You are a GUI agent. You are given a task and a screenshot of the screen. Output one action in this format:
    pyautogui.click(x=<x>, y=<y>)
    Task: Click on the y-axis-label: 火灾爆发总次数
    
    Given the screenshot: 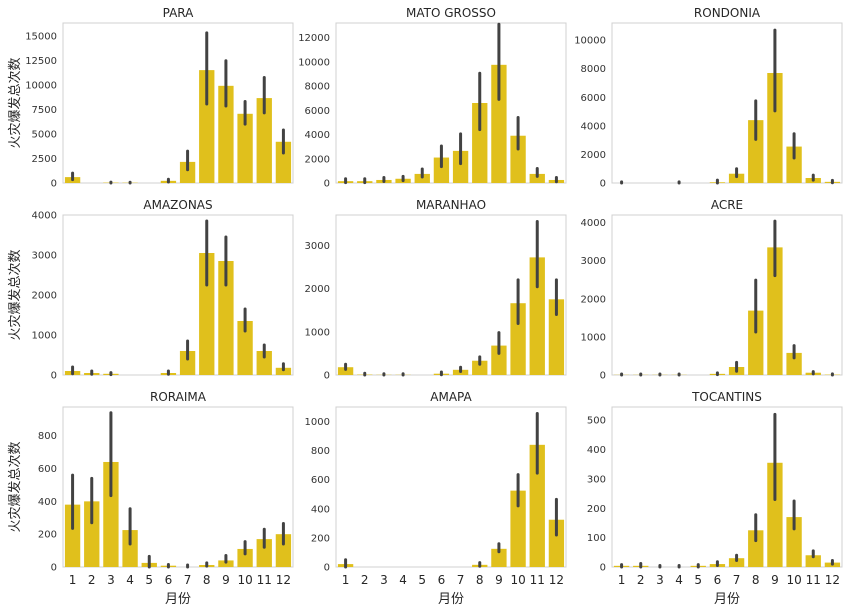 What is the action you would take?
    pyautogui.click(x=15, y=486)
    